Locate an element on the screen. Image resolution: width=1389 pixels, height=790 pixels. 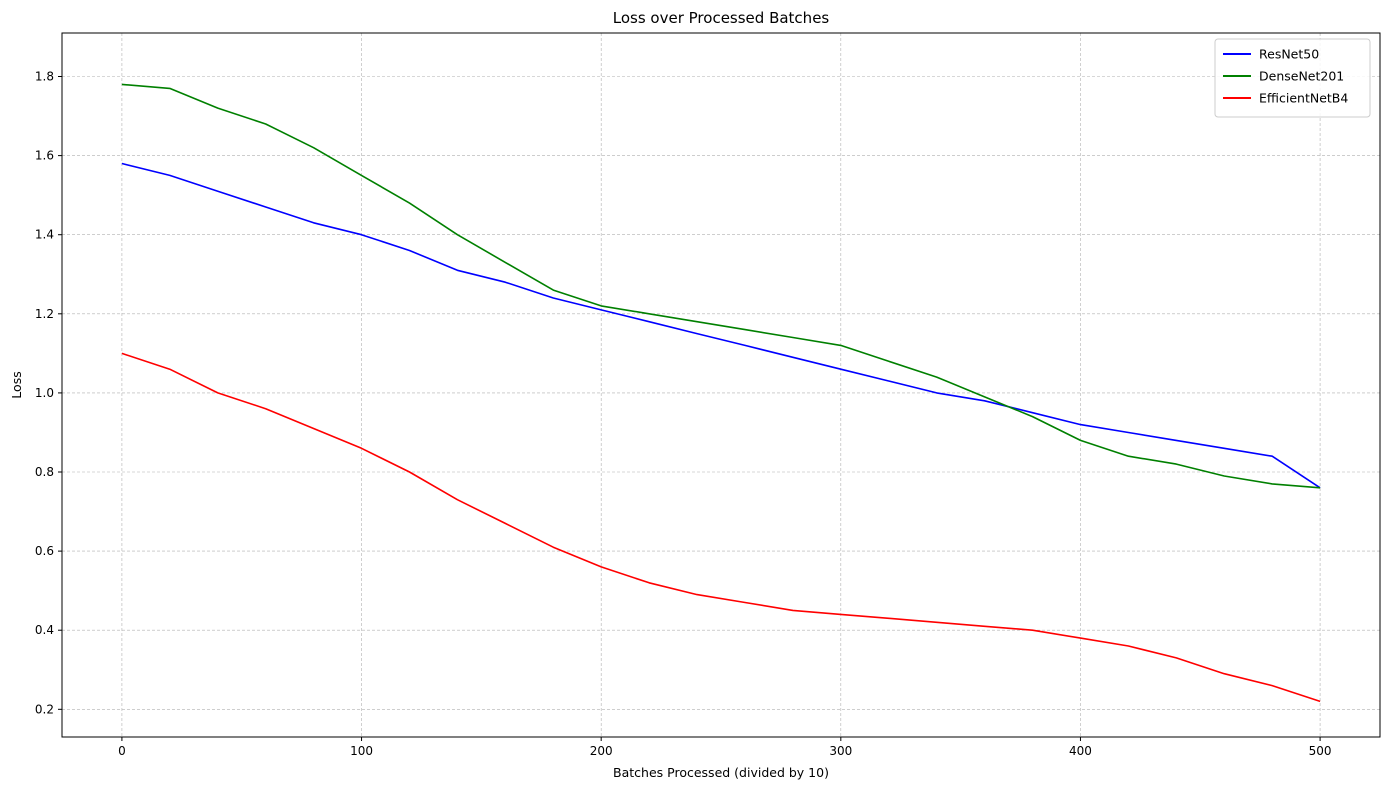
y-tick-label: 1.6 is located at coordinates (44, 156).